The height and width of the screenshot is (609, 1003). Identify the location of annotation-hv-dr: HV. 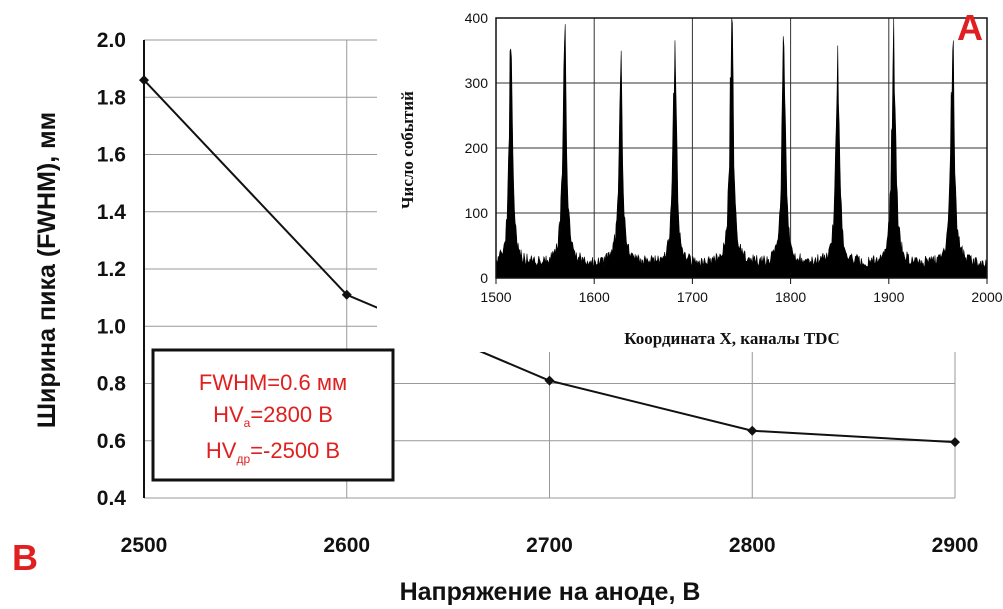
(221, 450).